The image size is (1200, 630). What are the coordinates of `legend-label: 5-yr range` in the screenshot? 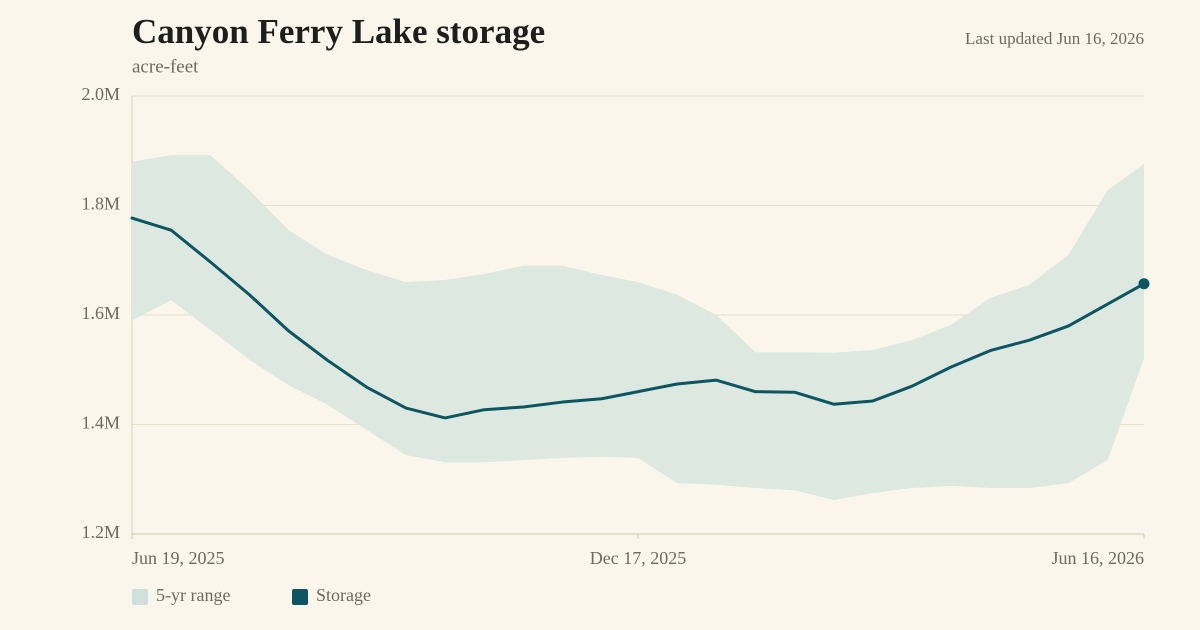 It's located at (193, 595).